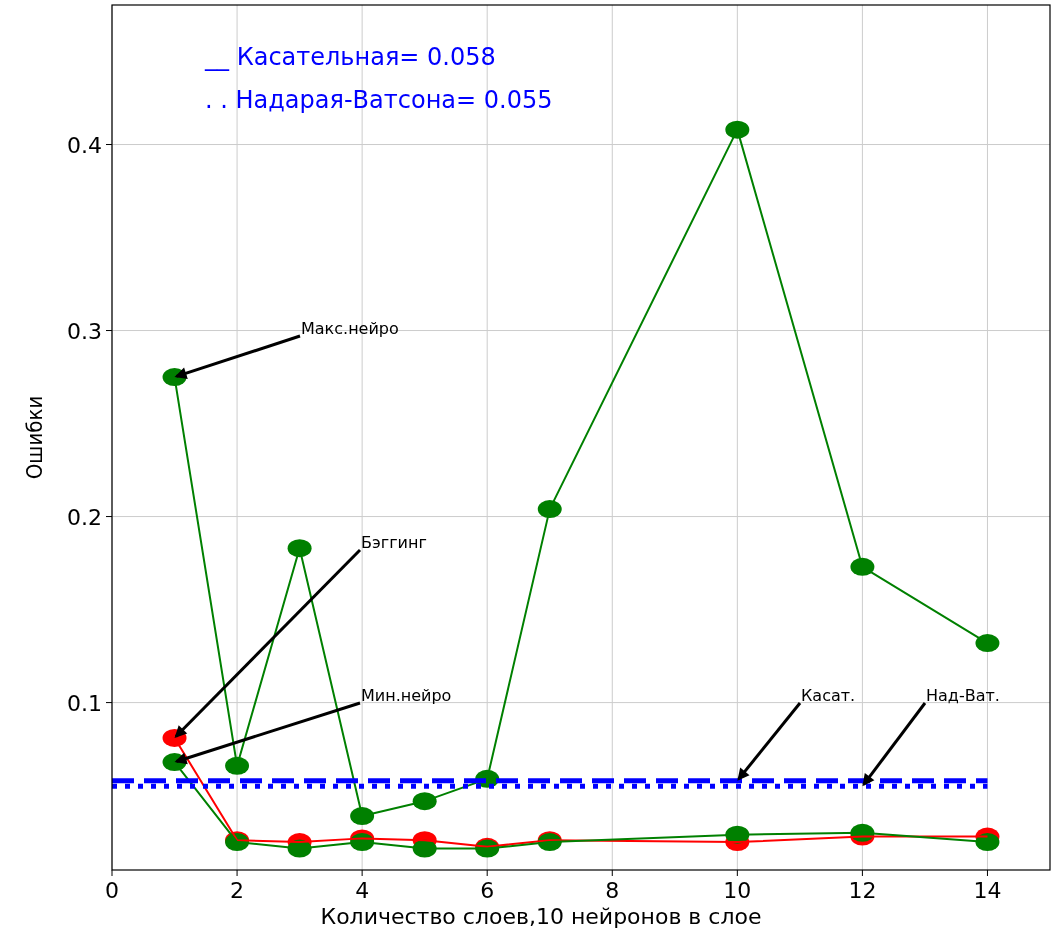  Describe the element at coordinates (350, 328) in the screenshot. I see `annotation: Макс.нейро` at that location.